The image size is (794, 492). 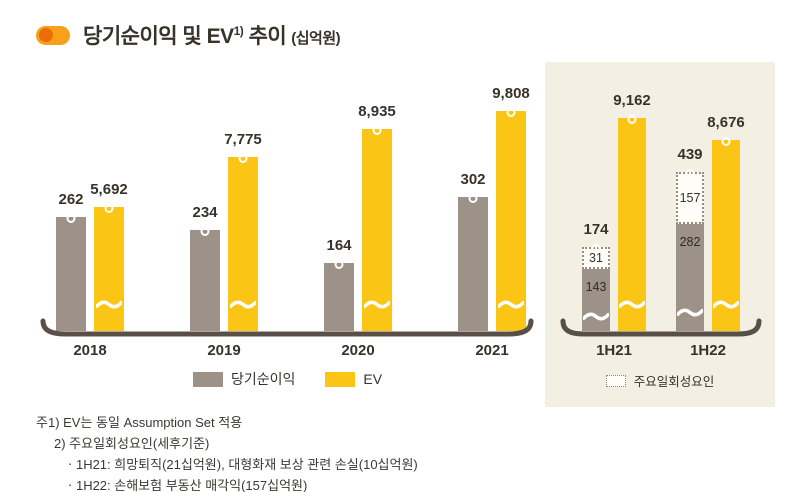 I want to click on bar-ev-2018, so click(x=109, y=267).